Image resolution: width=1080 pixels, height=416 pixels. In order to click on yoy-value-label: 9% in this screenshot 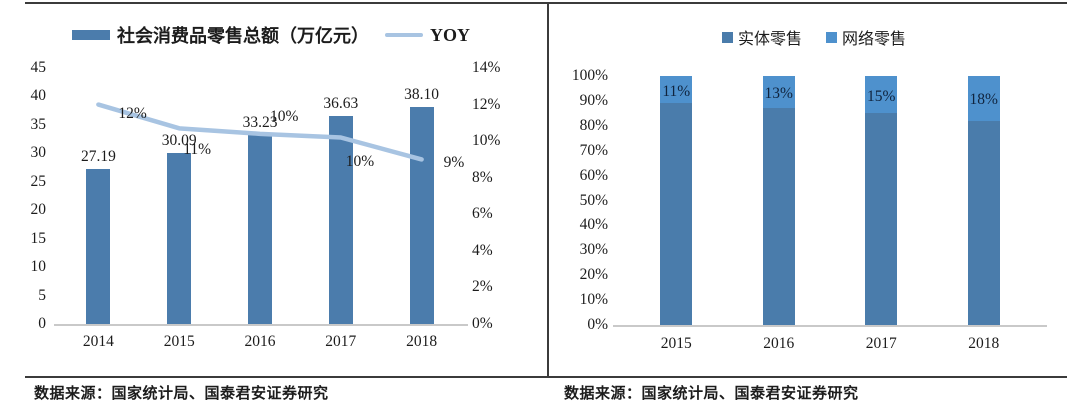, I will do `click(454, 163)`.